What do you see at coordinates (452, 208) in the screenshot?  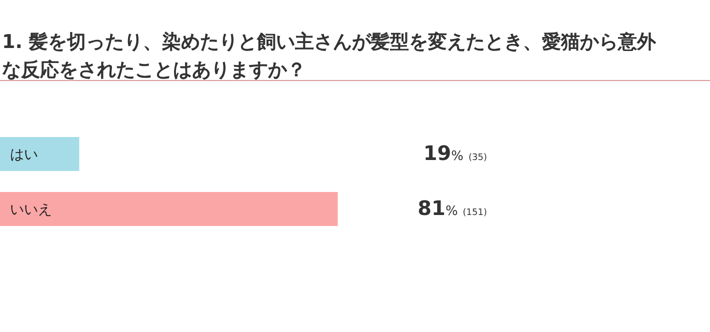 I see `data-label: 81% (151)` at bounding box center [452, 208].